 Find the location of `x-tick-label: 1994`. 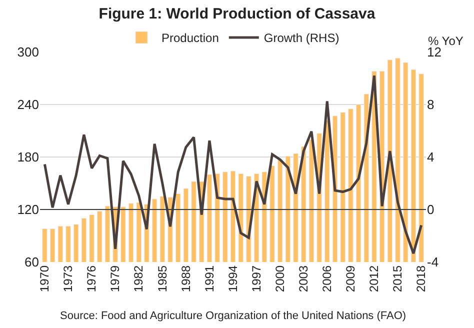

x-tick-label: 1994 is located at coordinates (233, 278).